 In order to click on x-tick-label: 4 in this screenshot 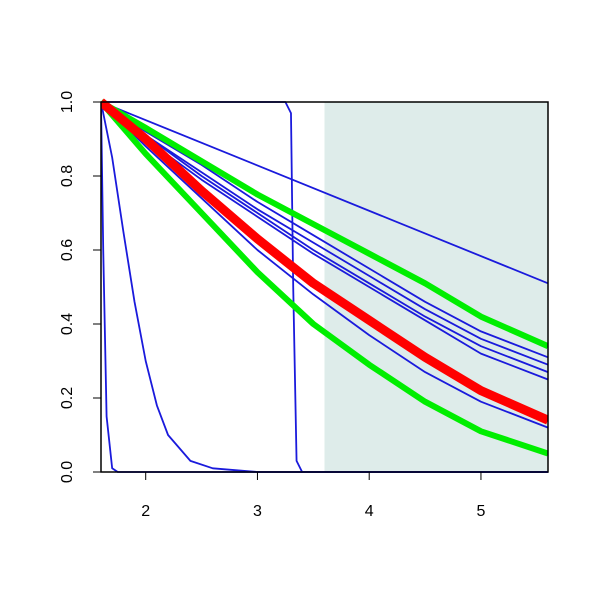, I will do `click(369, 511)`.